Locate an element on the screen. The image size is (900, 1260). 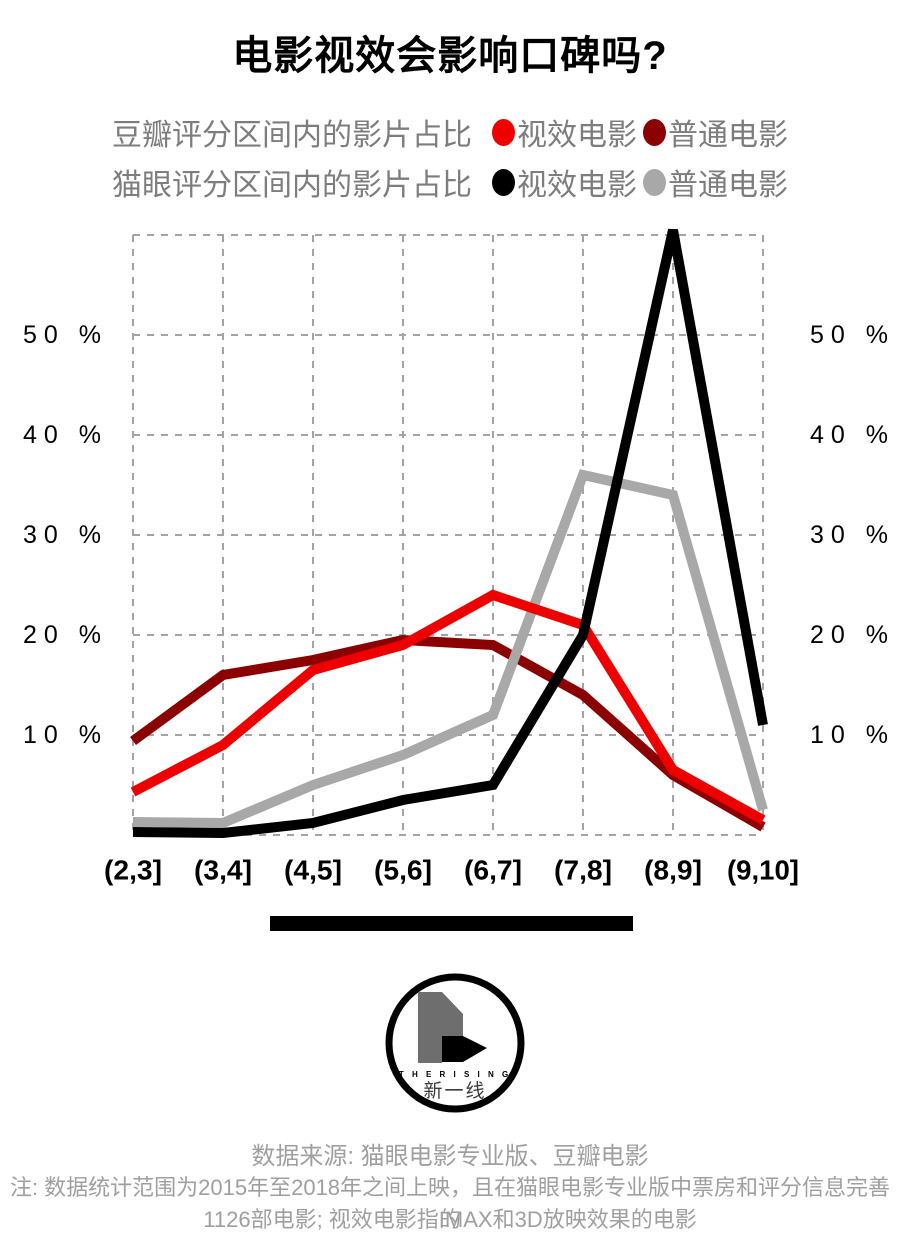
x-axis-tick: (4,5] is located at coordinates (313, 870).